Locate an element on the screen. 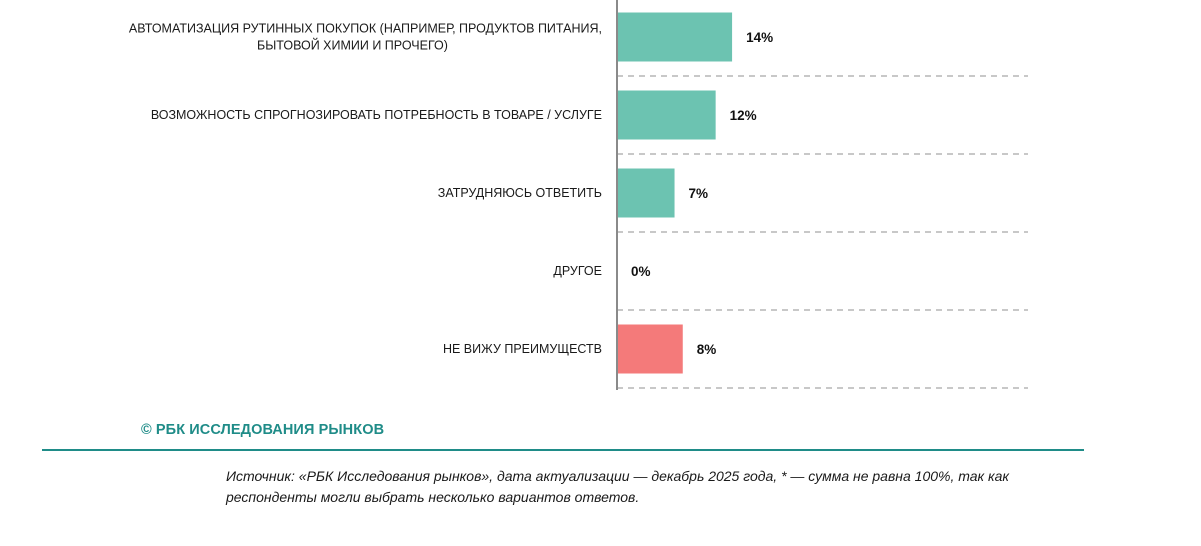 The image size is (1201, 546). data-label: 14% is located at coordinates (759, 37).